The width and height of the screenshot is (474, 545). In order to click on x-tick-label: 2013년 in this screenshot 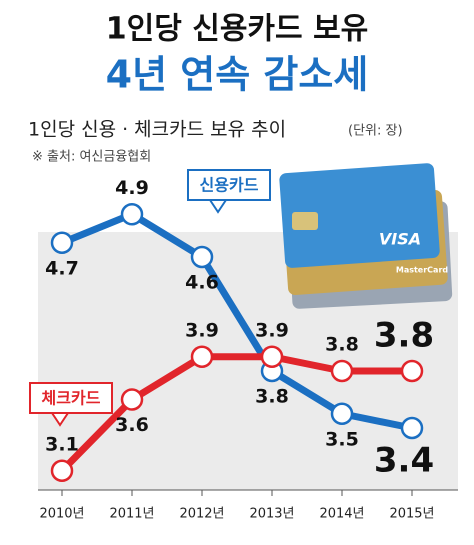, I will do `click(271, 514)`.